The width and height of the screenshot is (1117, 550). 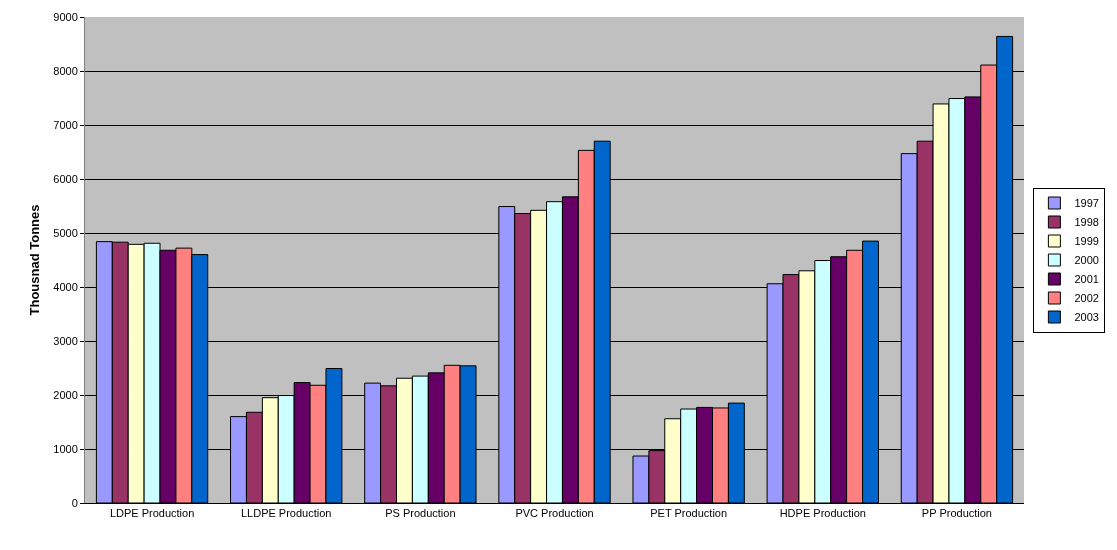 What do you see at coordinates (65, 16) in the screenshot?
I see `y-tick-label: 9000` at bounding box center [65, 16].